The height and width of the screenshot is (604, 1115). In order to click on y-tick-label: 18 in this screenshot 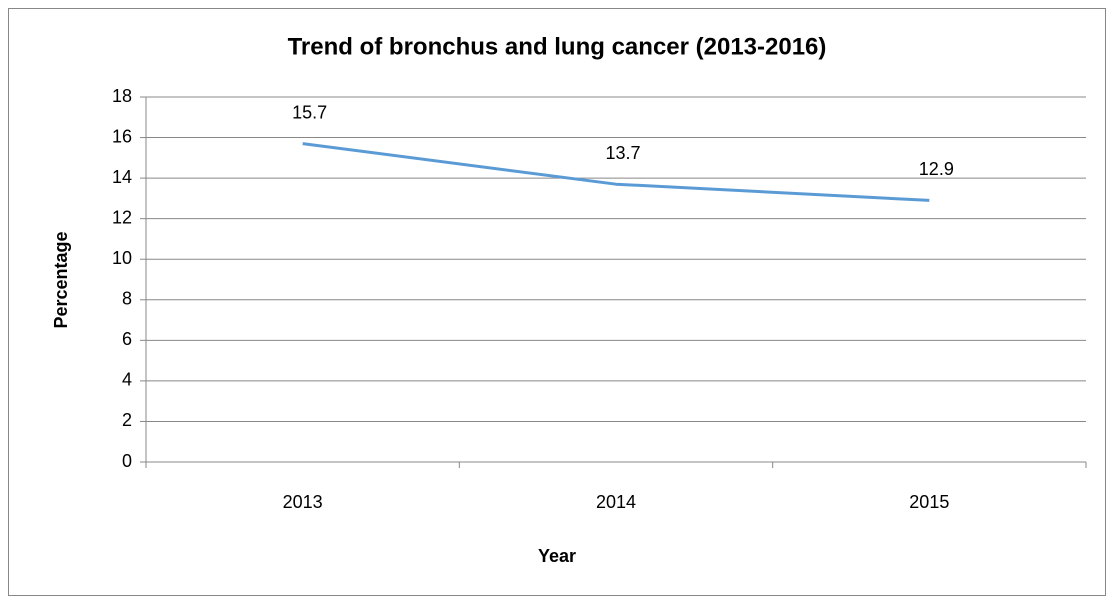, I will do `click(122, 96)`.